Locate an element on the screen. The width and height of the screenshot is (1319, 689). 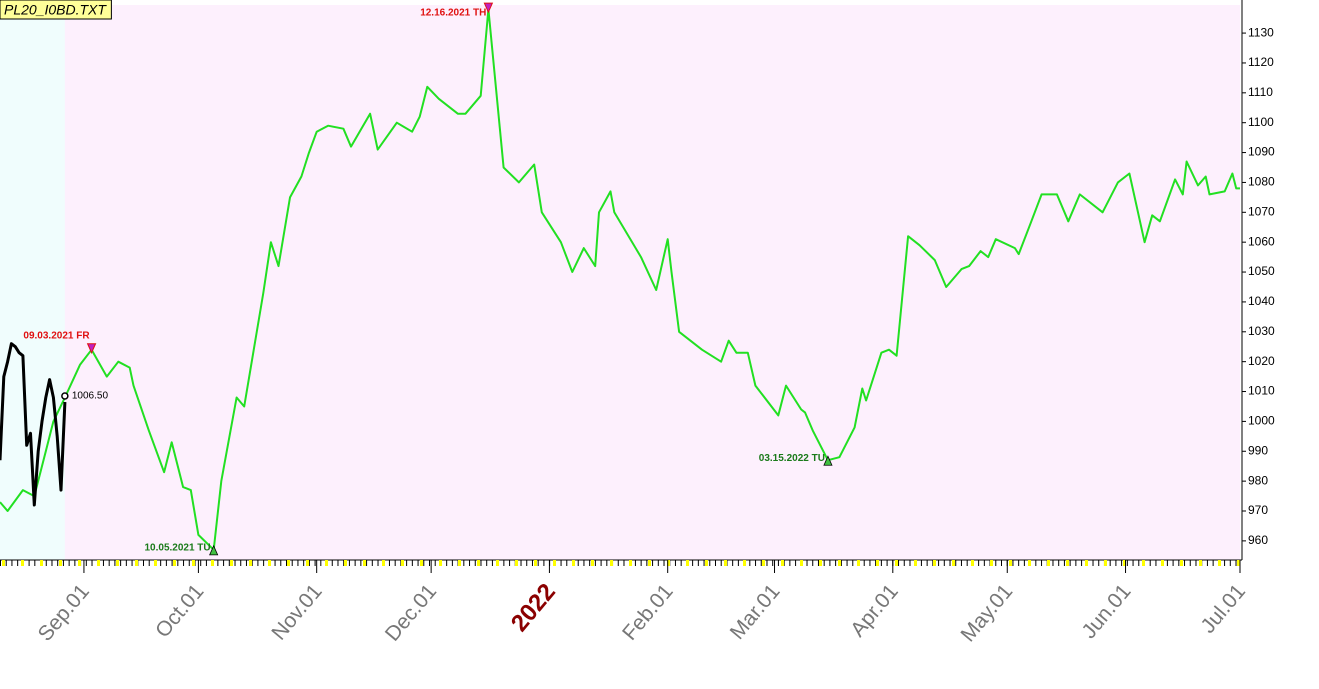
y-tick-label: 1090 is located at coordinates (1261, 152).